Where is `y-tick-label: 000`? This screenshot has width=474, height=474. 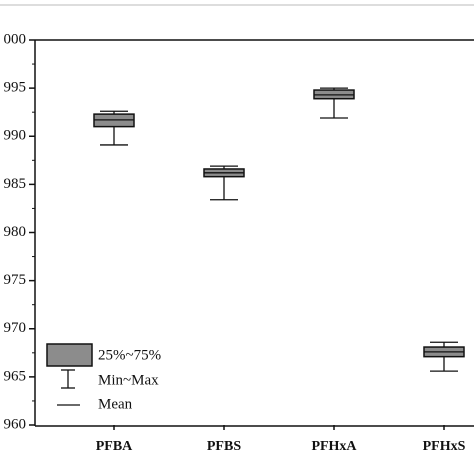
y-tick-label: 000 is located at coordinates (15, 39).